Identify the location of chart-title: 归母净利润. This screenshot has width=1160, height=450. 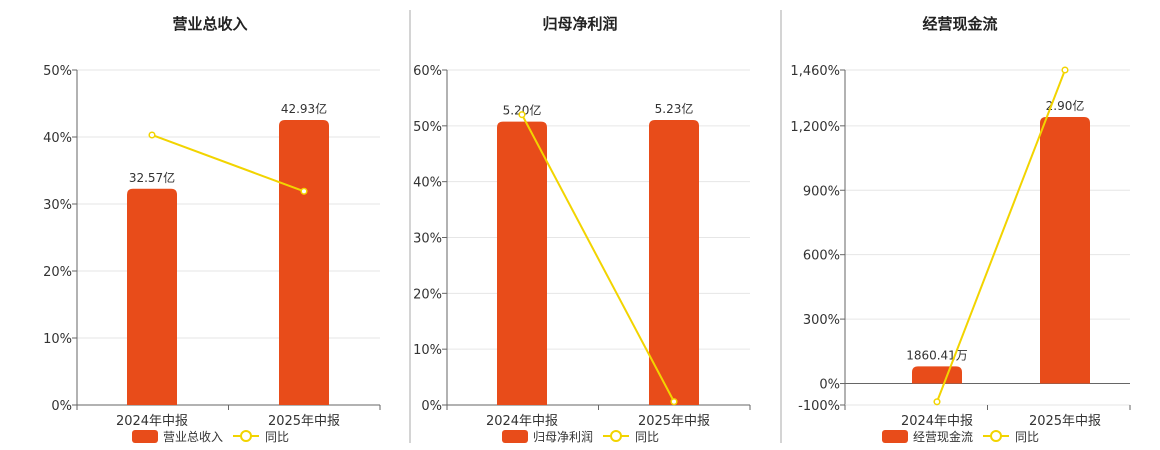
(579, 24).